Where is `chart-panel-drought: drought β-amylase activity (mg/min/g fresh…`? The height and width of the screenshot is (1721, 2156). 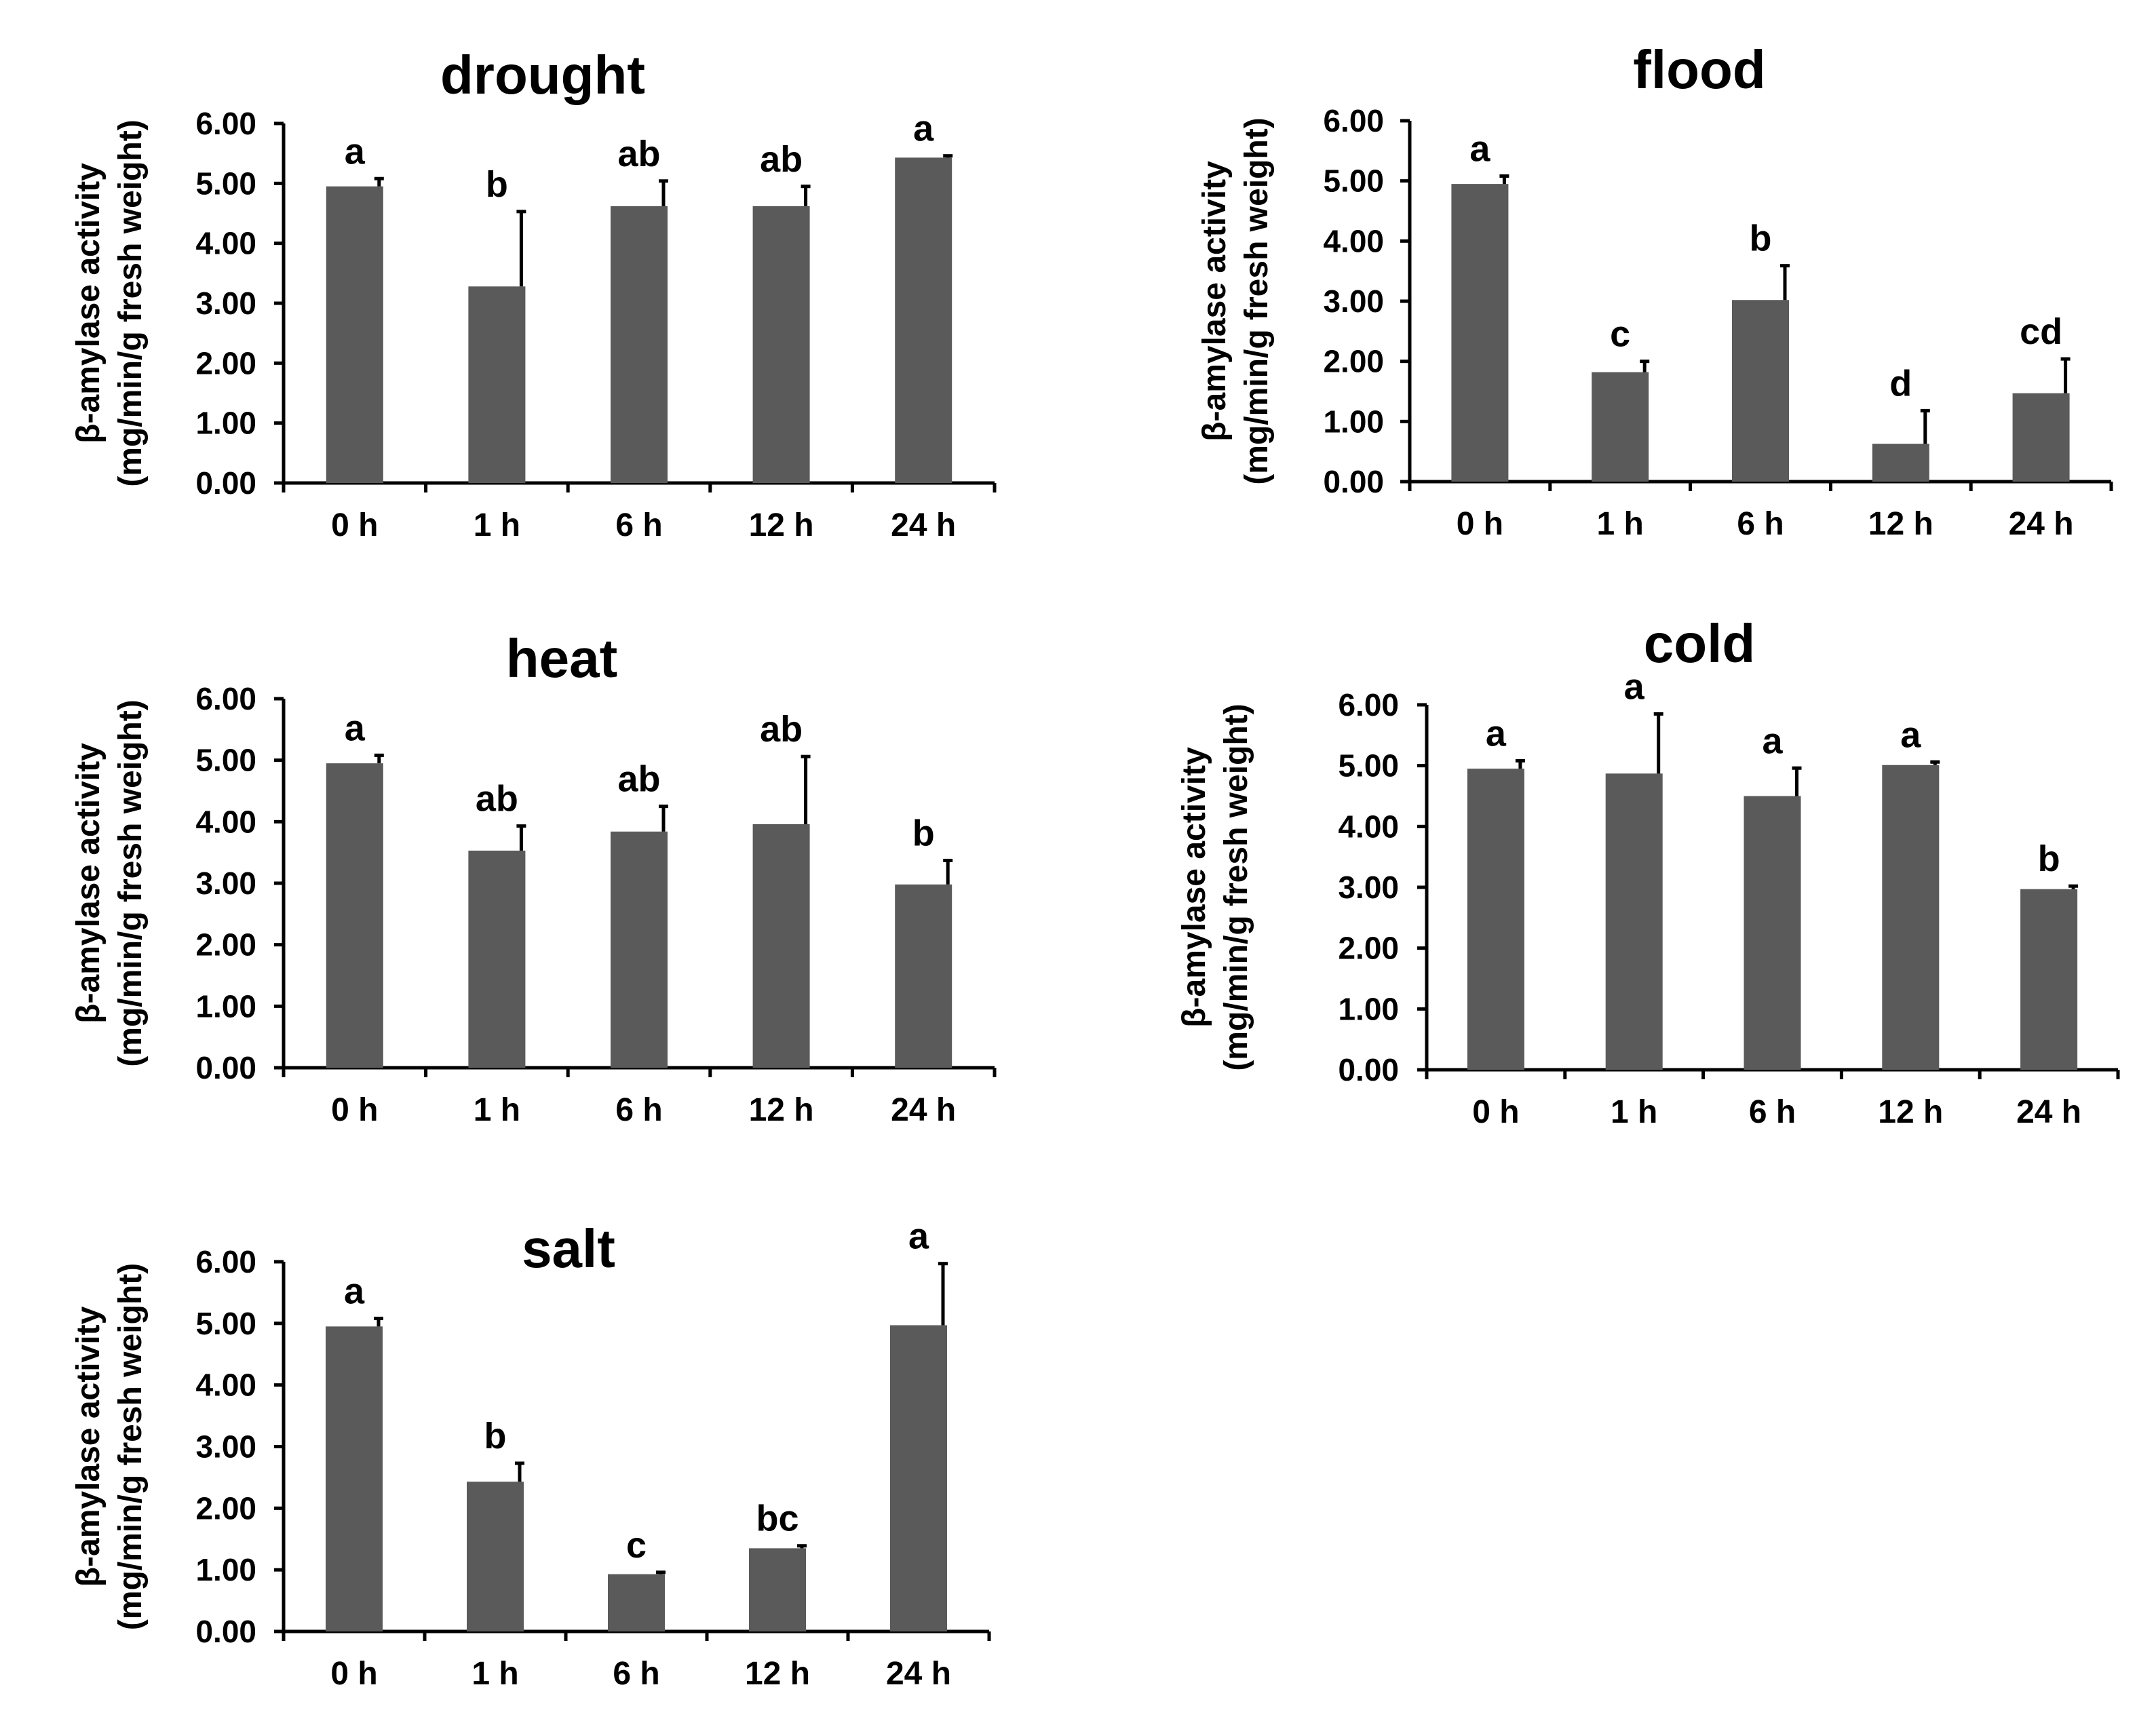 chart-panel-drought: drought β-amylase activity (mg/min/g fresh… is located at coordinates (534, 294).